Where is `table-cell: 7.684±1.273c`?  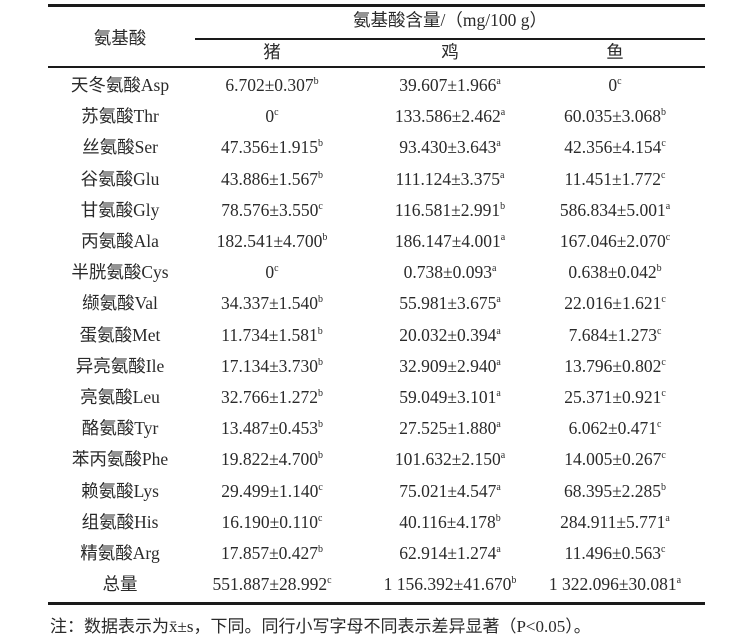
table-cell: 7.684±1.273c is located at coordinates (615, 335).